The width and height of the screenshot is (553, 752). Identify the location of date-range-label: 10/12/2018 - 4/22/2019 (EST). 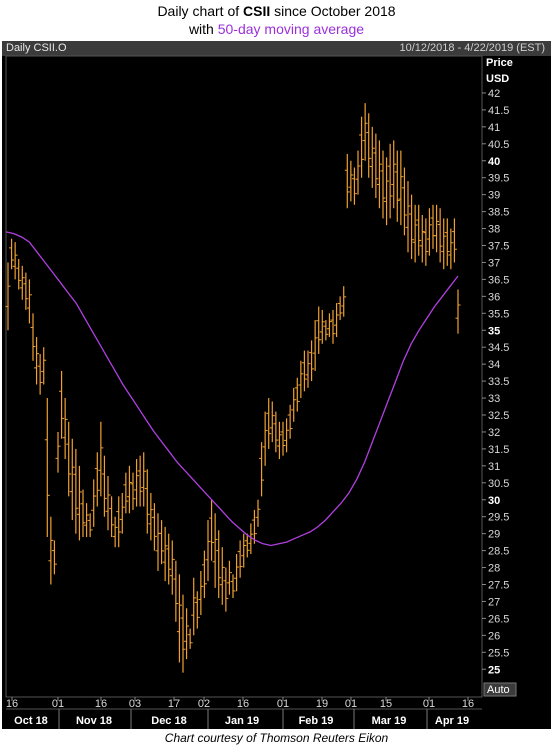
(472, 48).